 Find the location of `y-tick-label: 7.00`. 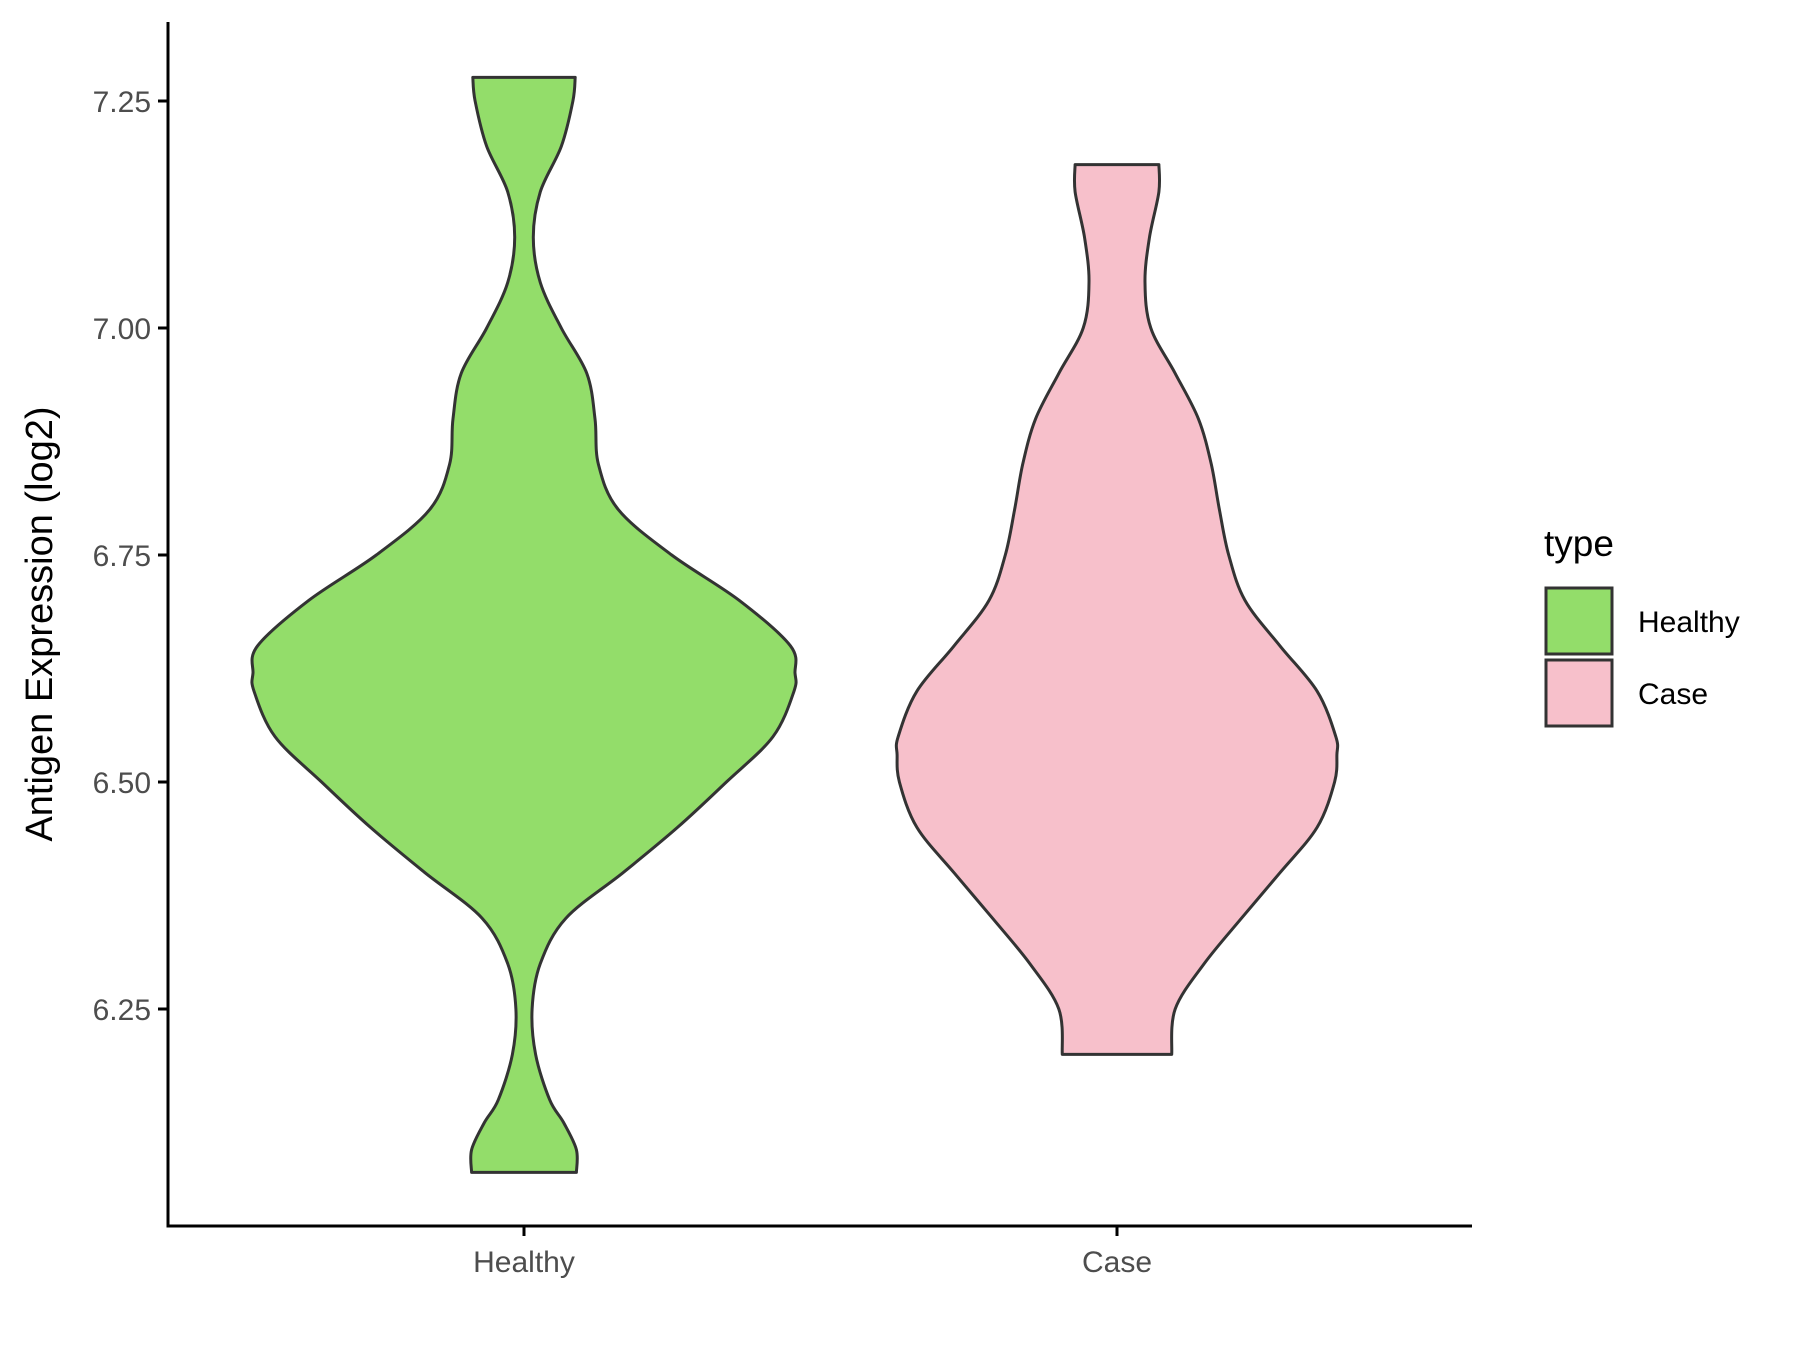

y-tick-label: 7.00 is located at coordinates (122, 329).